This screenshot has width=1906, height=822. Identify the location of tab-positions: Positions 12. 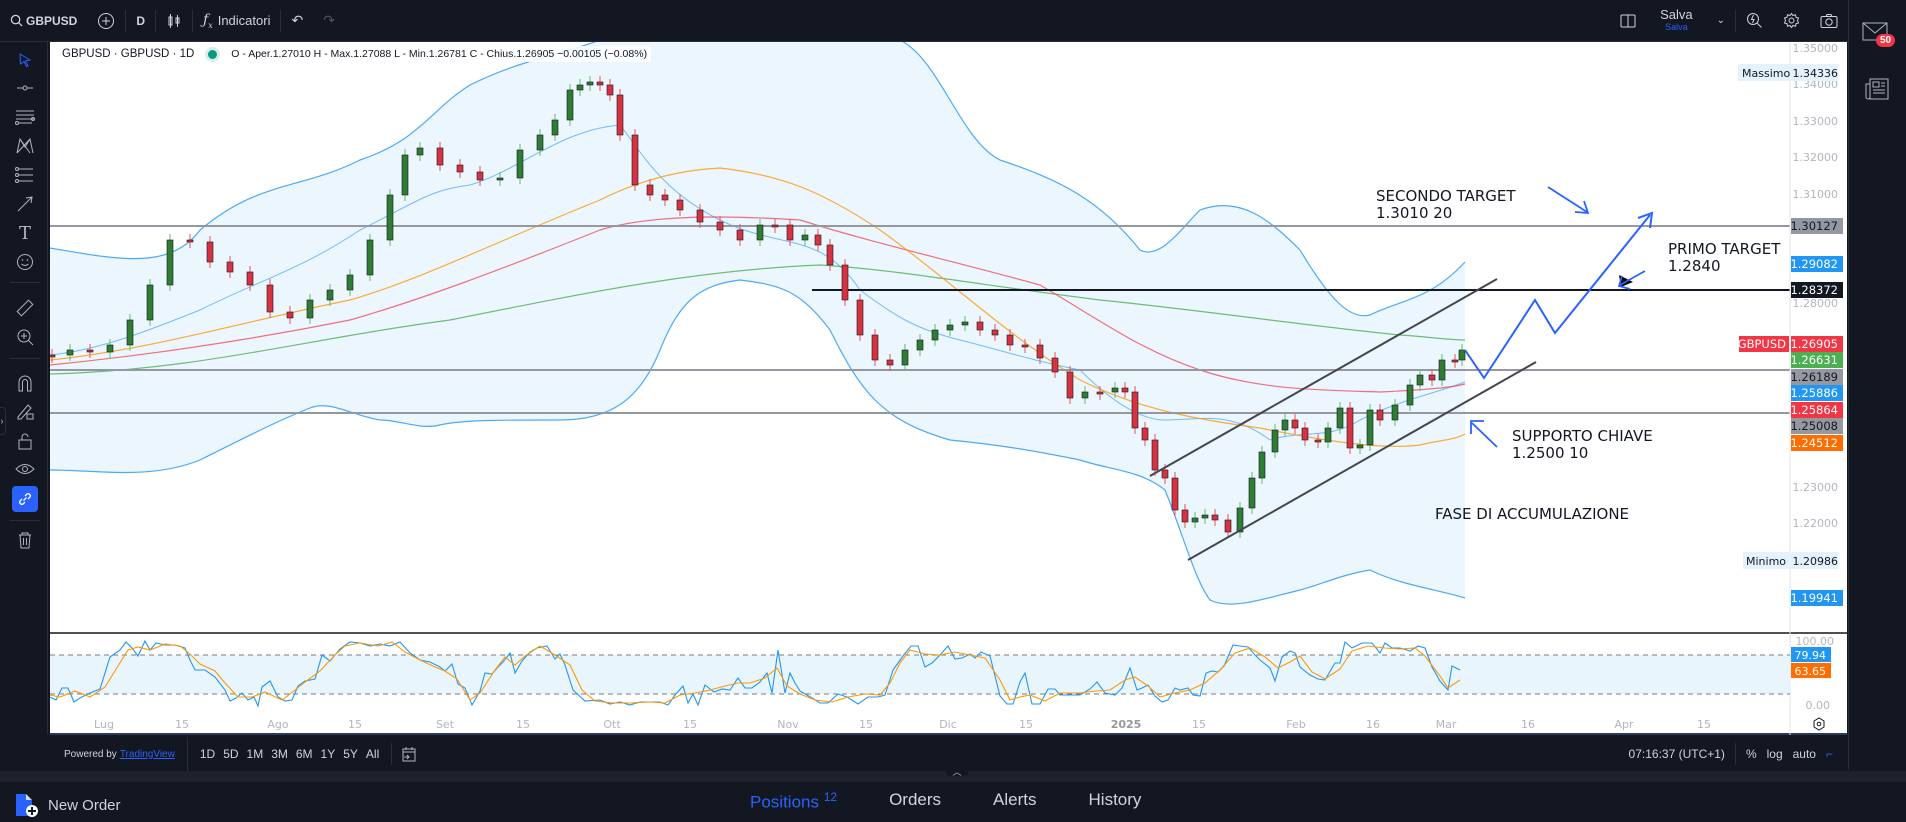
(793, 801).